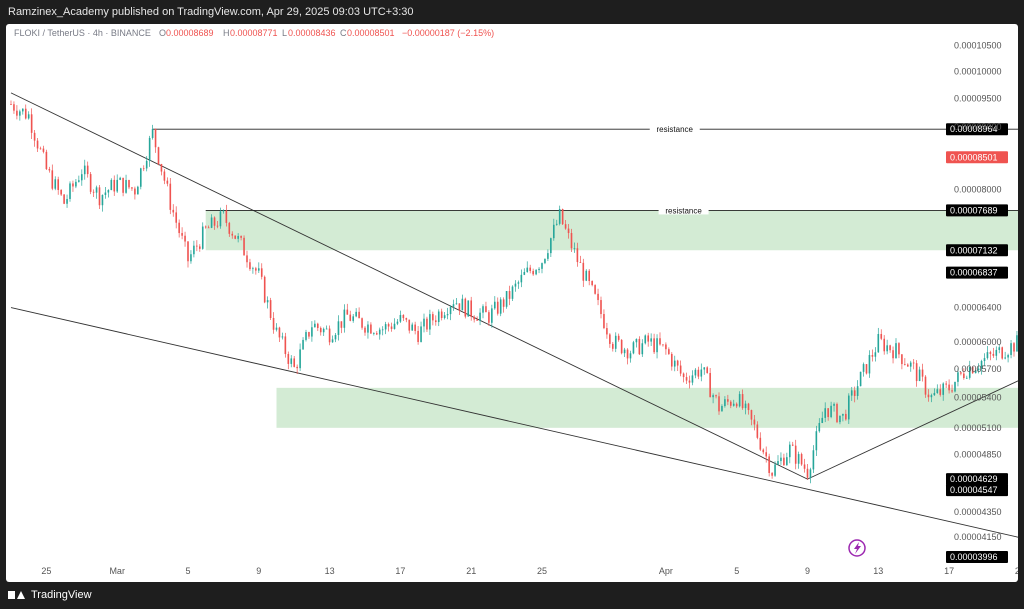 This screenshot has width=1024, height=609. What do you see at coordinates (666, 571) in the screenshot?
I see `x-tick-label: Apr` at bounding box center [666, 571].